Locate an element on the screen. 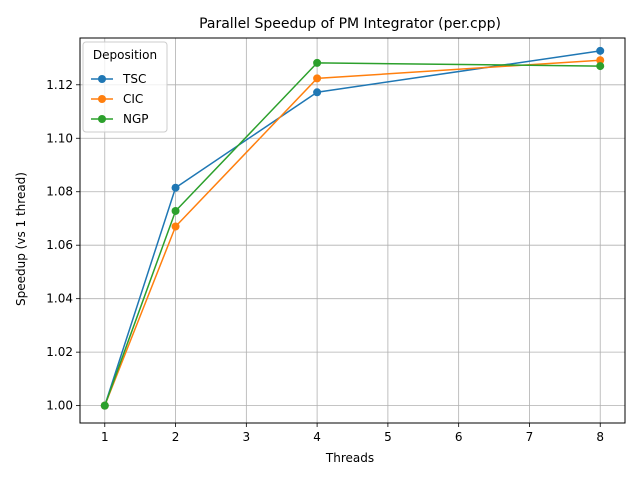  x-tick-label: 5 is located at coordinates (388, 437).